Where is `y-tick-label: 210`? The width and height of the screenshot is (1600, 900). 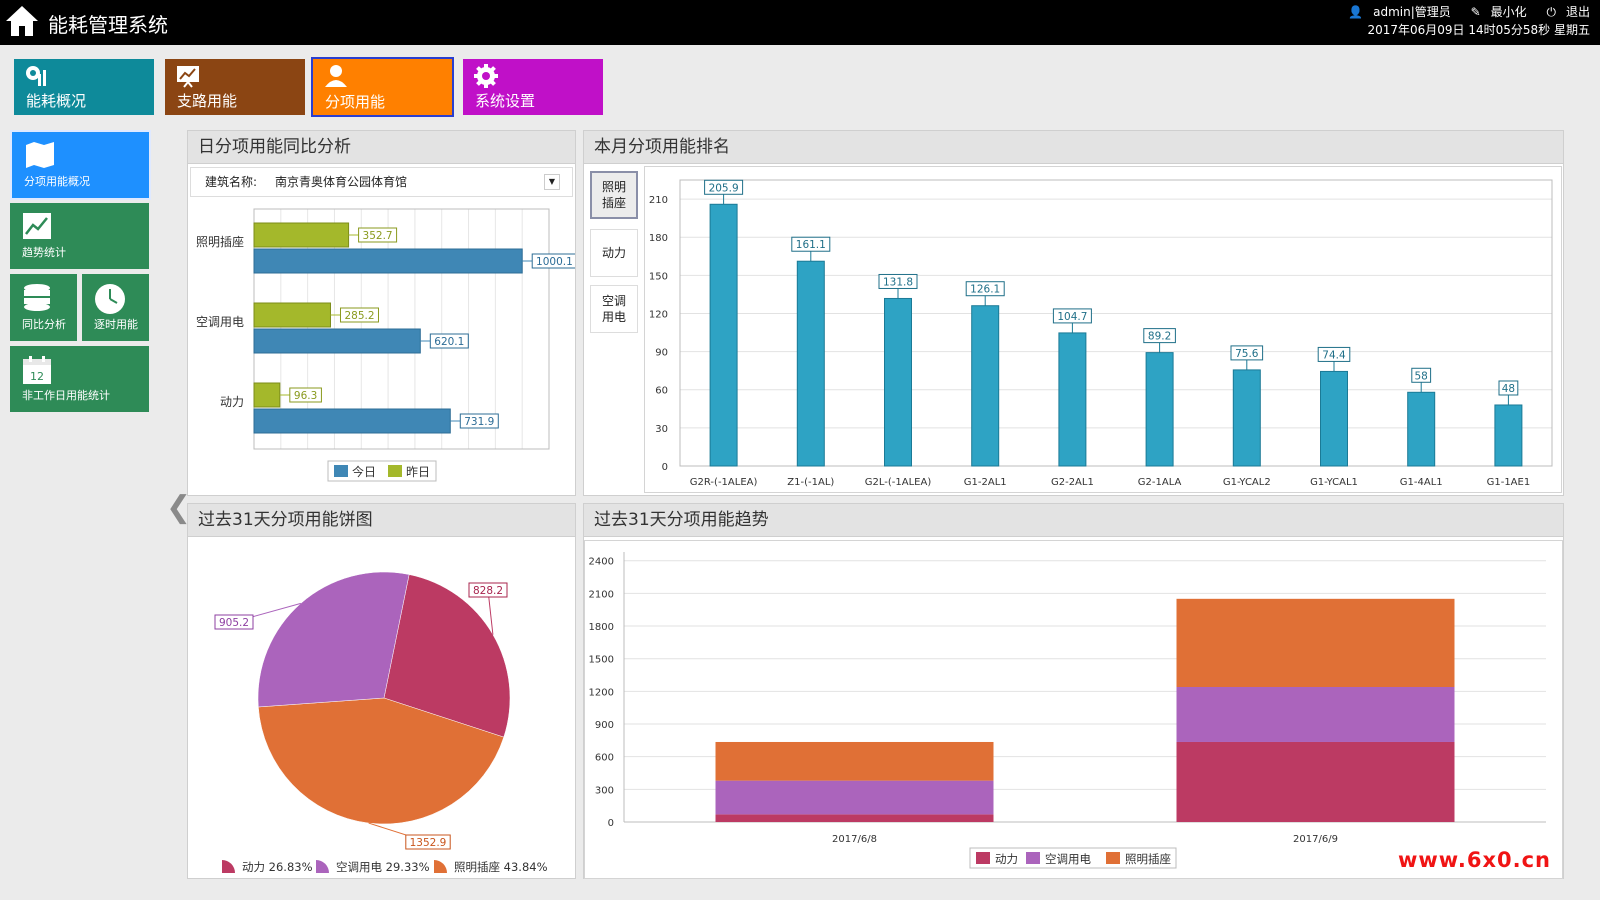
y-tick-label: 210 is located at coordinates (658, 200).